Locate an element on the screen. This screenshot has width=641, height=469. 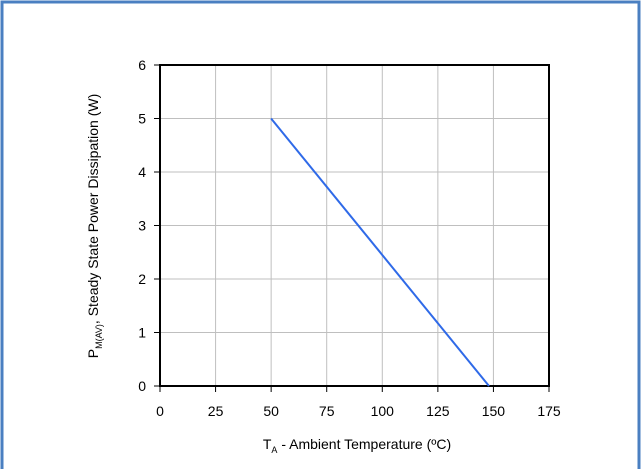
y-tick-label: 0 is located at coordinates (142, 386).